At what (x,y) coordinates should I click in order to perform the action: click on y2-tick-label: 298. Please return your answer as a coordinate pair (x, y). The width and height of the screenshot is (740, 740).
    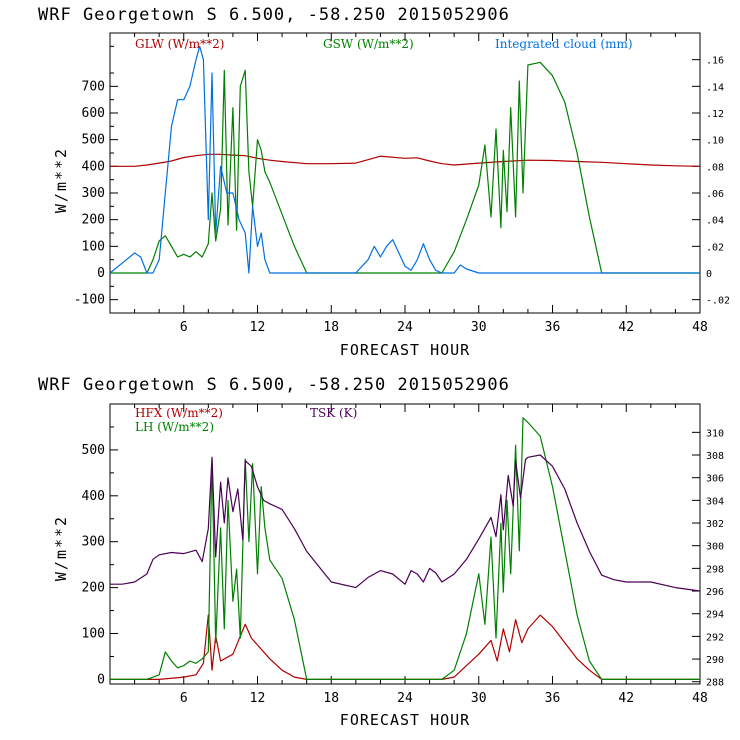
    Looking at the image, I should click on (715, 569).